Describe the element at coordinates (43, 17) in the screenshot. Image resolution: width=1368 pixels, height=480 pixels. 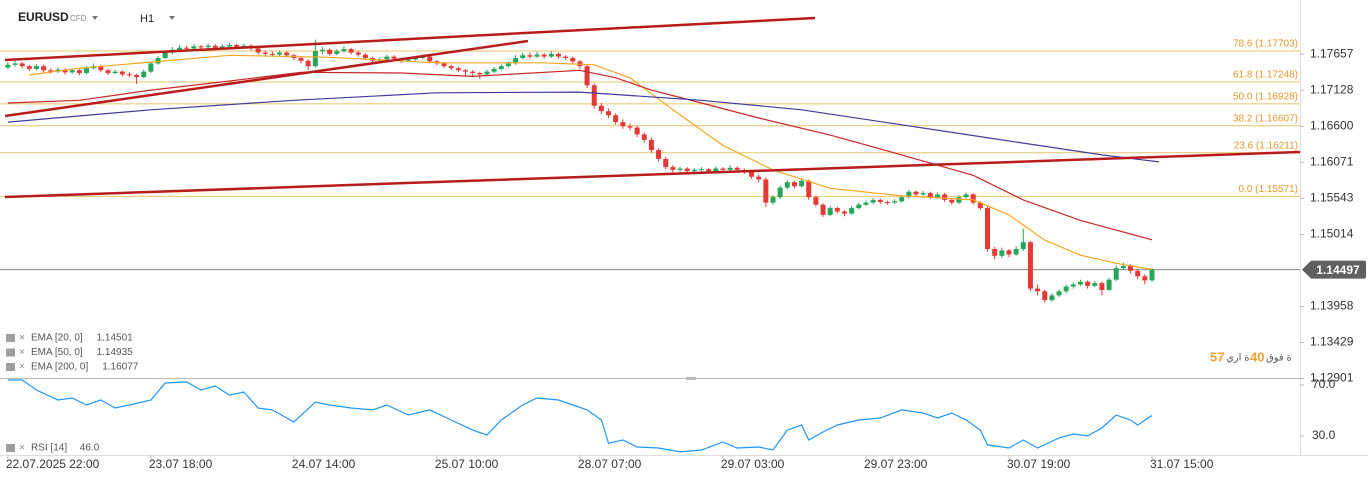
I see `symbol: EURUSD` at that location.